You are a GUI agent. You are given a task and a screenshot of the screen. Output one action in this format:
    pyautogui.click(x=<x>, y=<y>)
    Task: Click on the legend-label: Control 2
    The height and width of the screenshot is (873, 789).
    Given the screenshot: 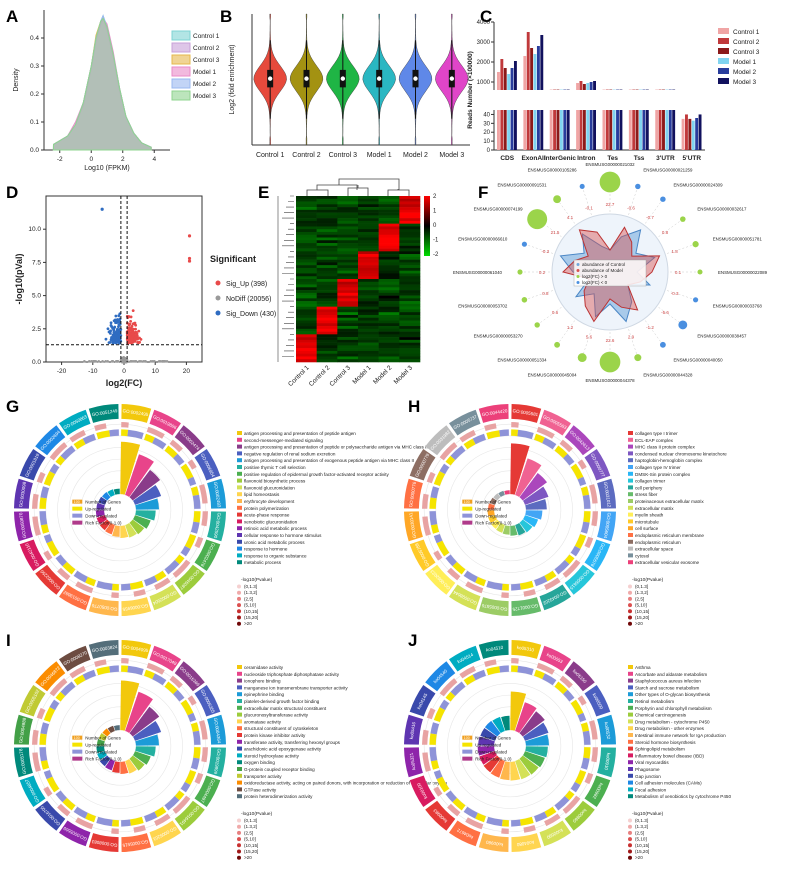 What is the action you would take?
    pyautogui.click(x=746, y=42)
    